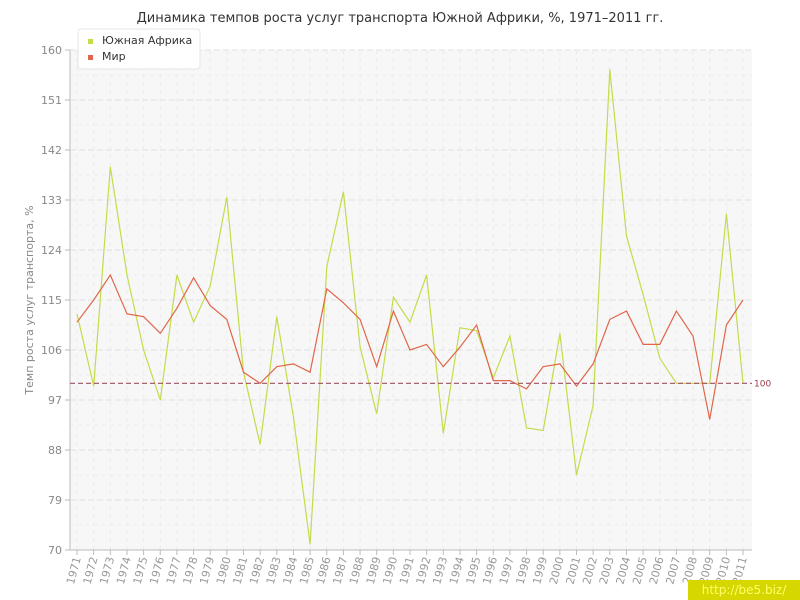 This screenshot has height=600, width=800. Describe the element at coordinates (147, 40) in the screenshot. I see `legend-label-0: Южная Африка` at that location.